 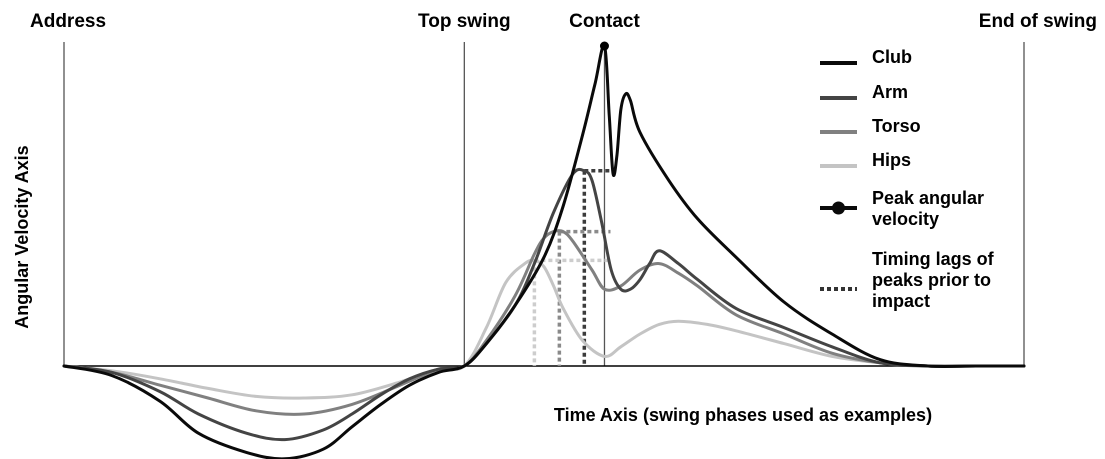 What do you see at coordinates (68, 21) in the screenshot?
I see `phase-label-address: Address` at bounding box center [68, 21].